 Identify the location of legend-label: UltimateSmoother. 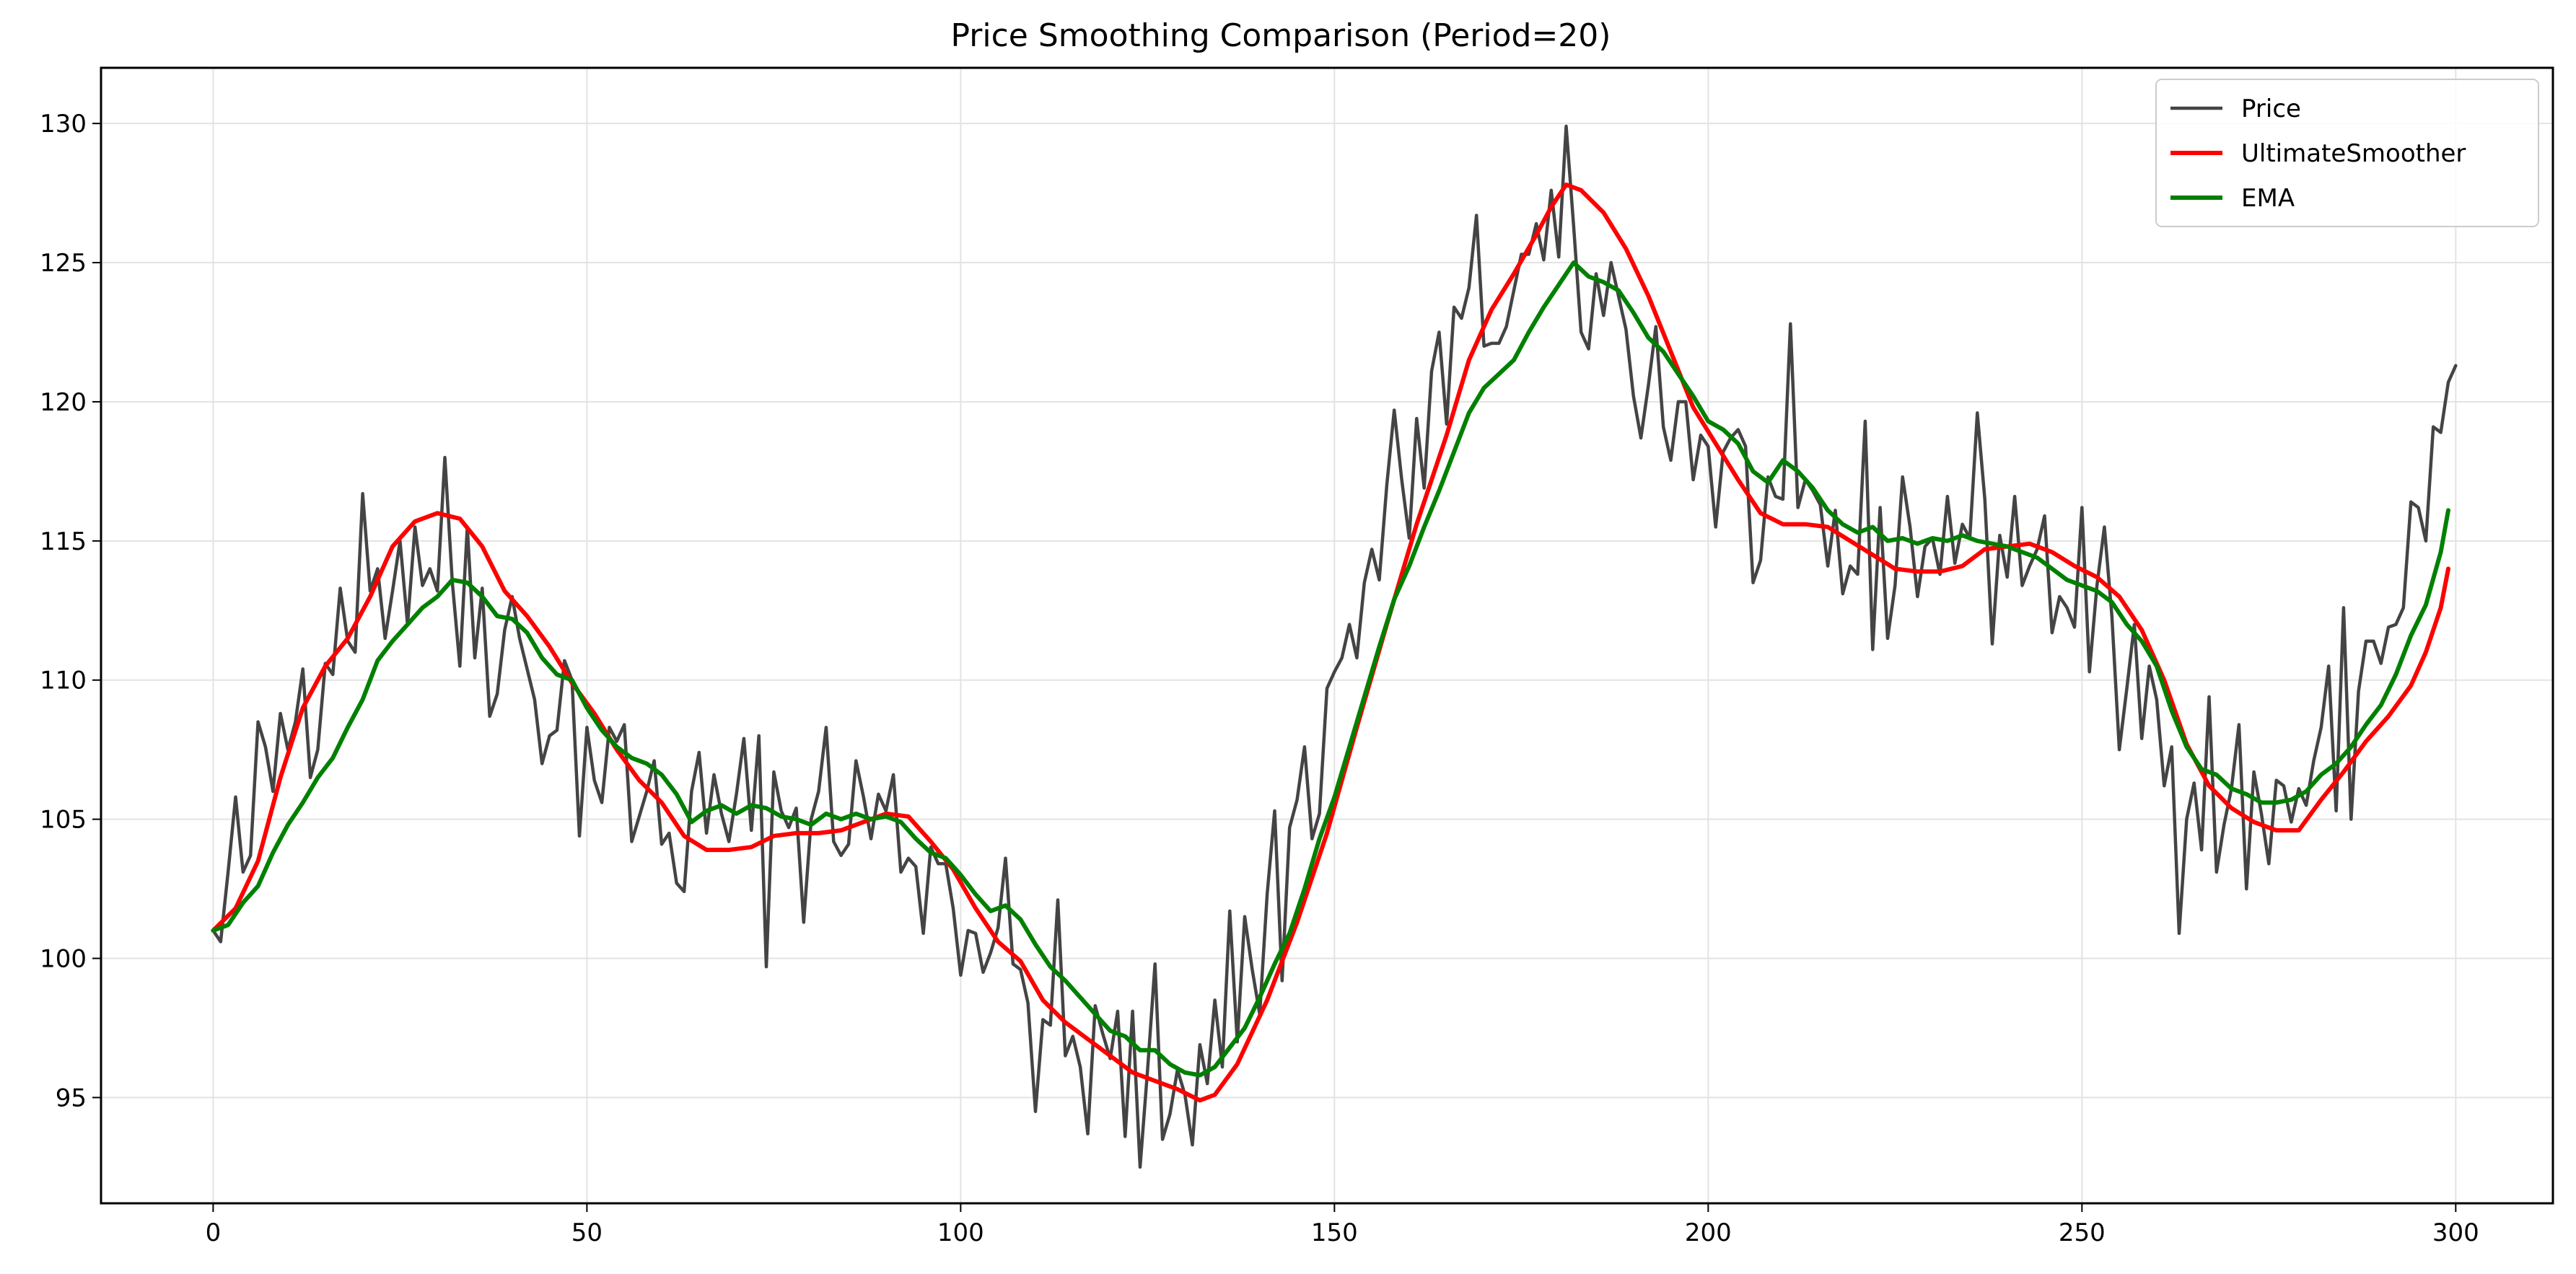
(2353, 153).